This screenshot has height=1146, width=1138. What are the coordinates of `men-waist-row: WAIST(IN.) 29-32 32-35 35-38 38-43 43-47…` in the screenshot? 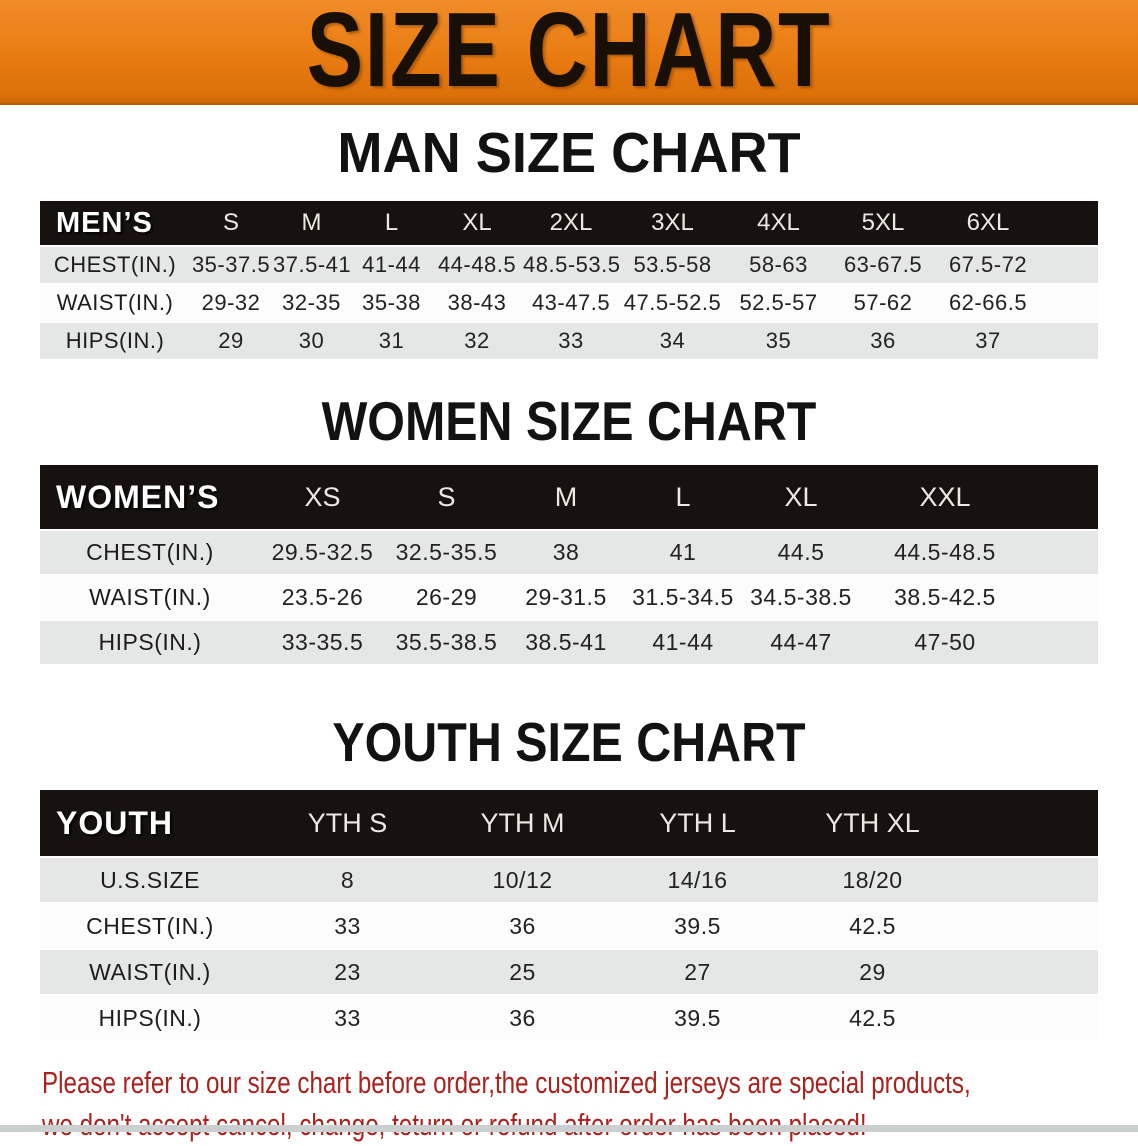 It's located at (569, 303).